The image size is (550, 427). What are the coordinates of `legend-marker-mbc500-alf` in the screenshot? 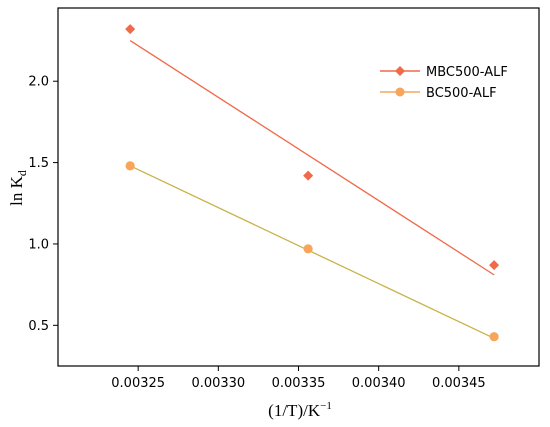 It's located at (400, 71).